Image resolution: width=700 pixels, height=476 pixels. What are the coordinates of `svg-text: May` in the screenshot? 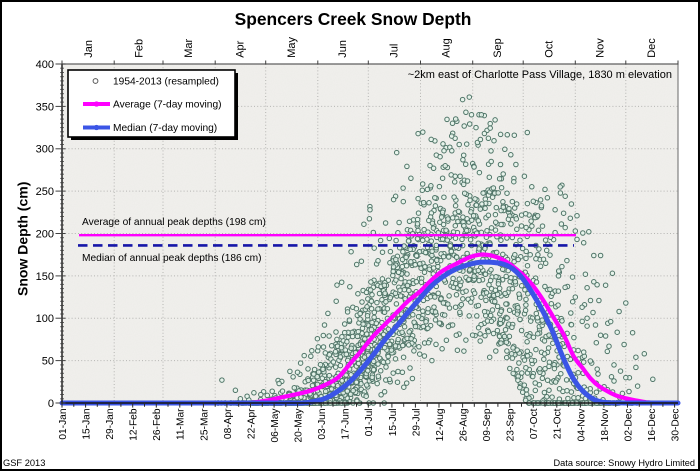 It's located at (292, 47).